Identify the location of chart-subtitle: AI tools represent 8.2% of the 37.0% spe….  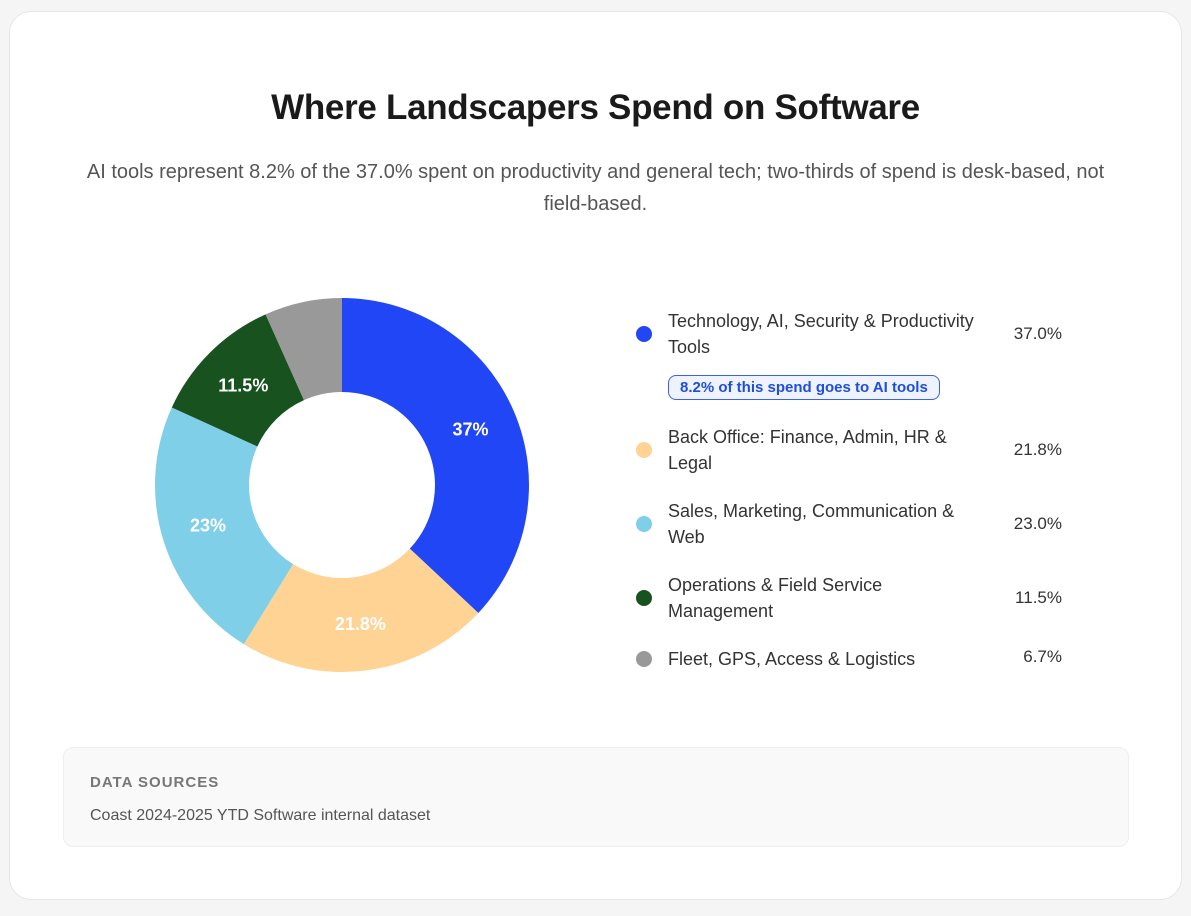
(595, 188).